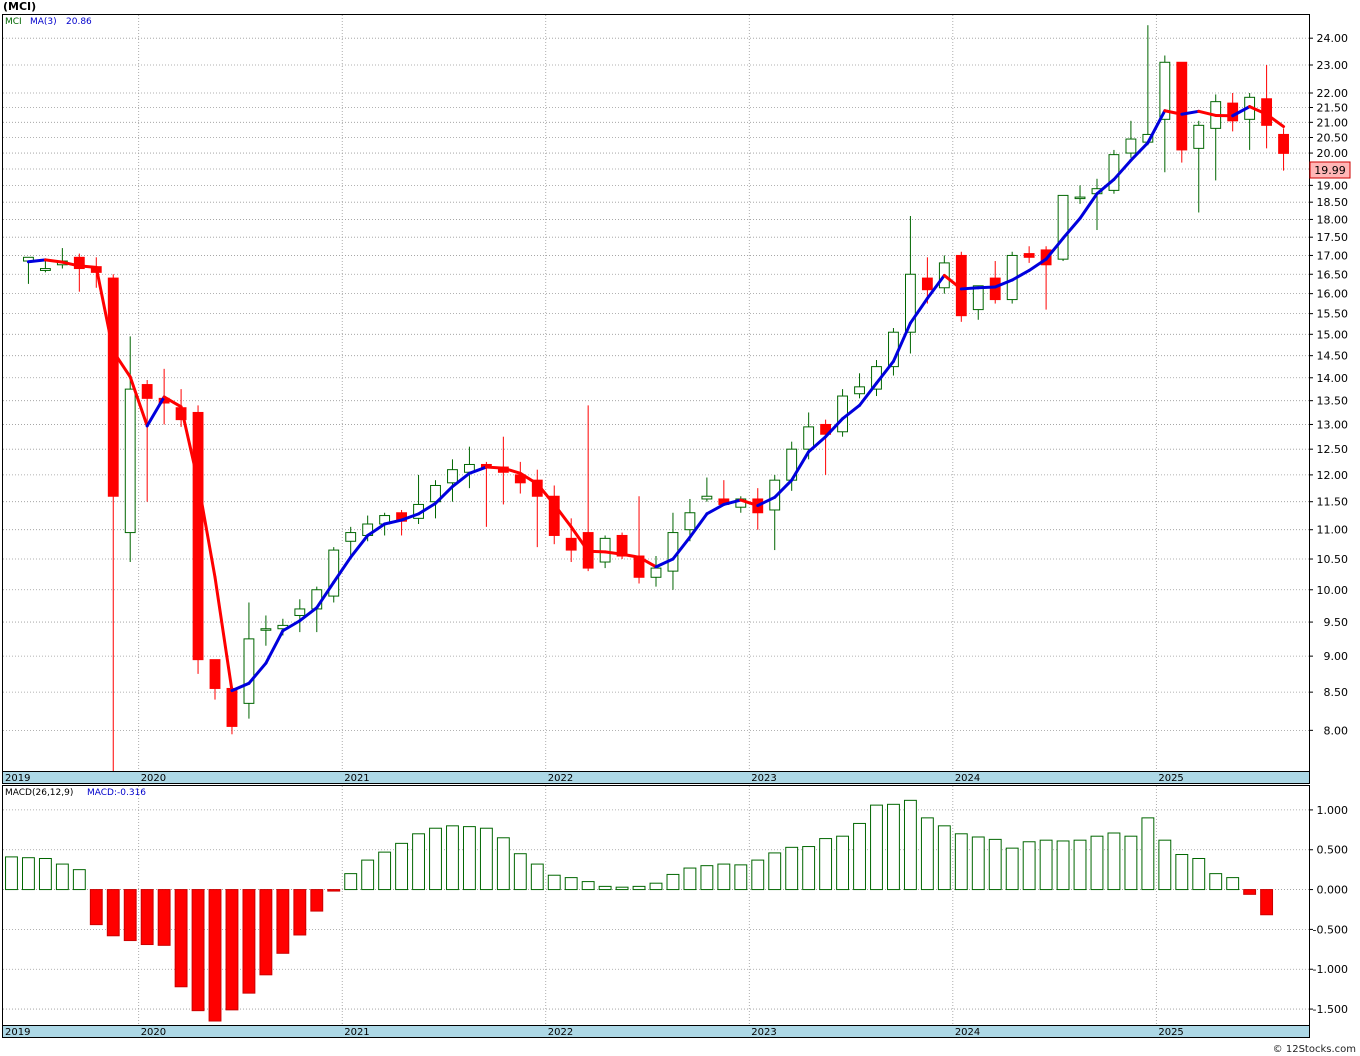 Image resolution: width=1360 pixels, height=1056 pixels. Describe the element at coordinates (1333, 107) in the screenshot. I see `price-tick-label: 21.50` at that location.